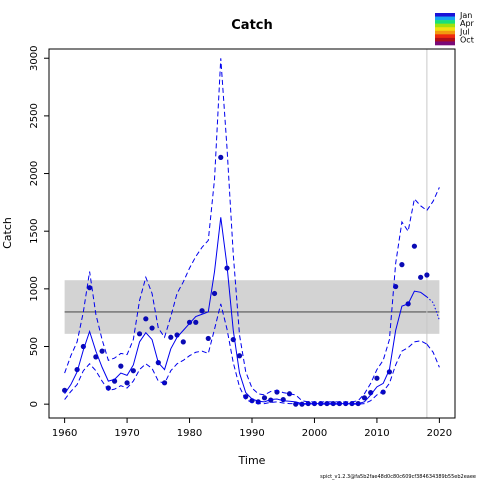 This screenshot has height=480, width=480. Describe the element at coordinates (64, 433) in the screenshot. I see `x-tick-label: 1960` at that location.